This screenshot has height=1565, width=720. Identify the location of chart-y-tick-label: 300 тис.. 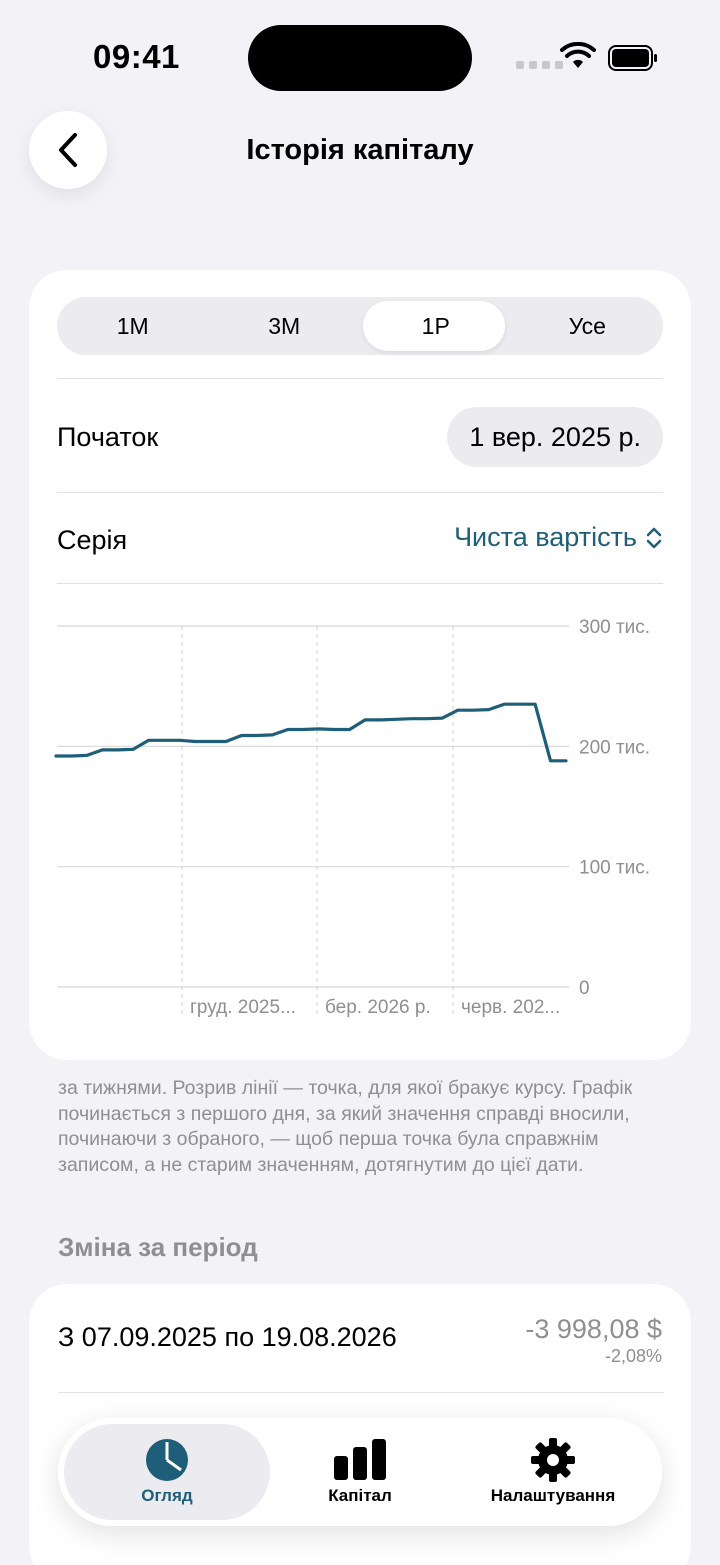
(614, 627).